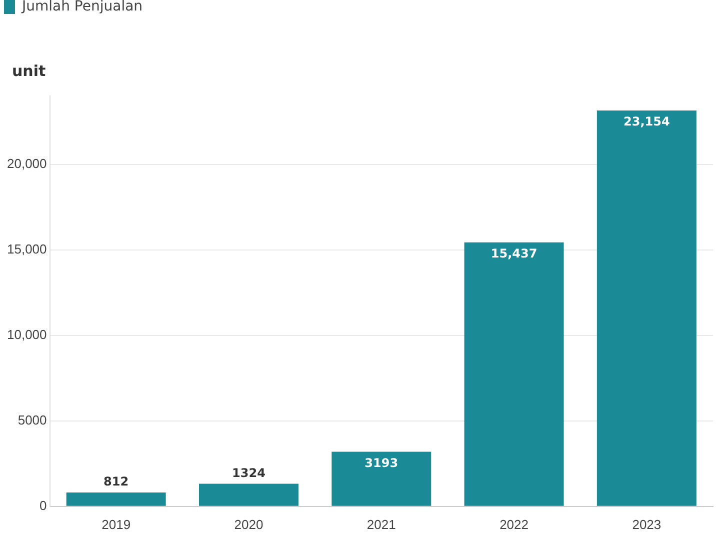  I want to click on x-tick-label: 2023, so click(647, 524).